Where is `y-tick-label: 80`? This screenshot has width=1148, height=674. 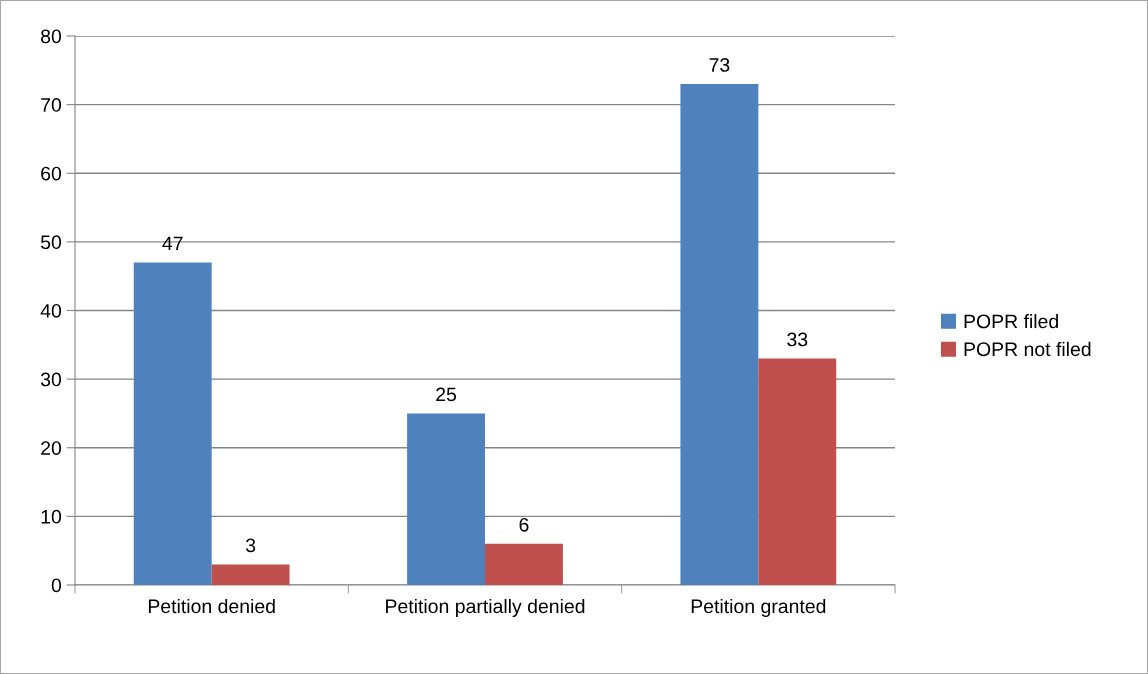 y-tick-label: 80 is located at coordinates (51, 36).